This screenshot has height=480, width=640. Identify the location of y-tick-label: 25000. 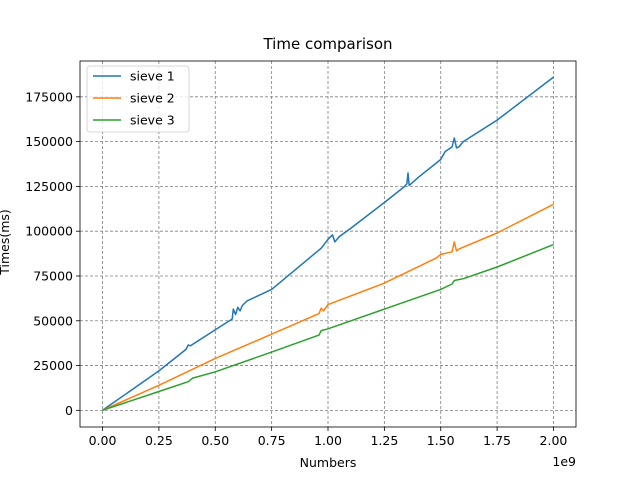
(53, 365).